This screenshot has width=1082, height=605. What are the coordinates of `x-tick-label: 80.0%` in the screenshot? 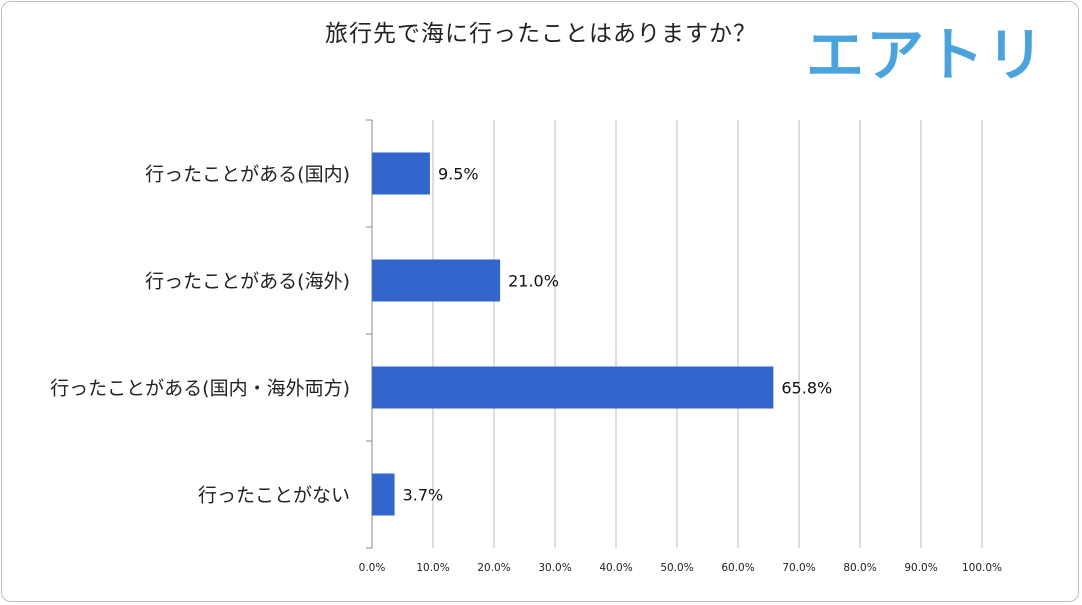 It's located at (859, 568).